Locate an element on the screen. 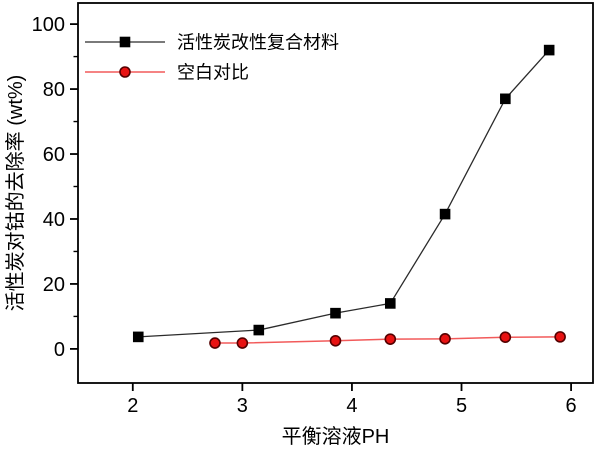  x-axis-tick-label: 5 is located at coordinates (461, 406).